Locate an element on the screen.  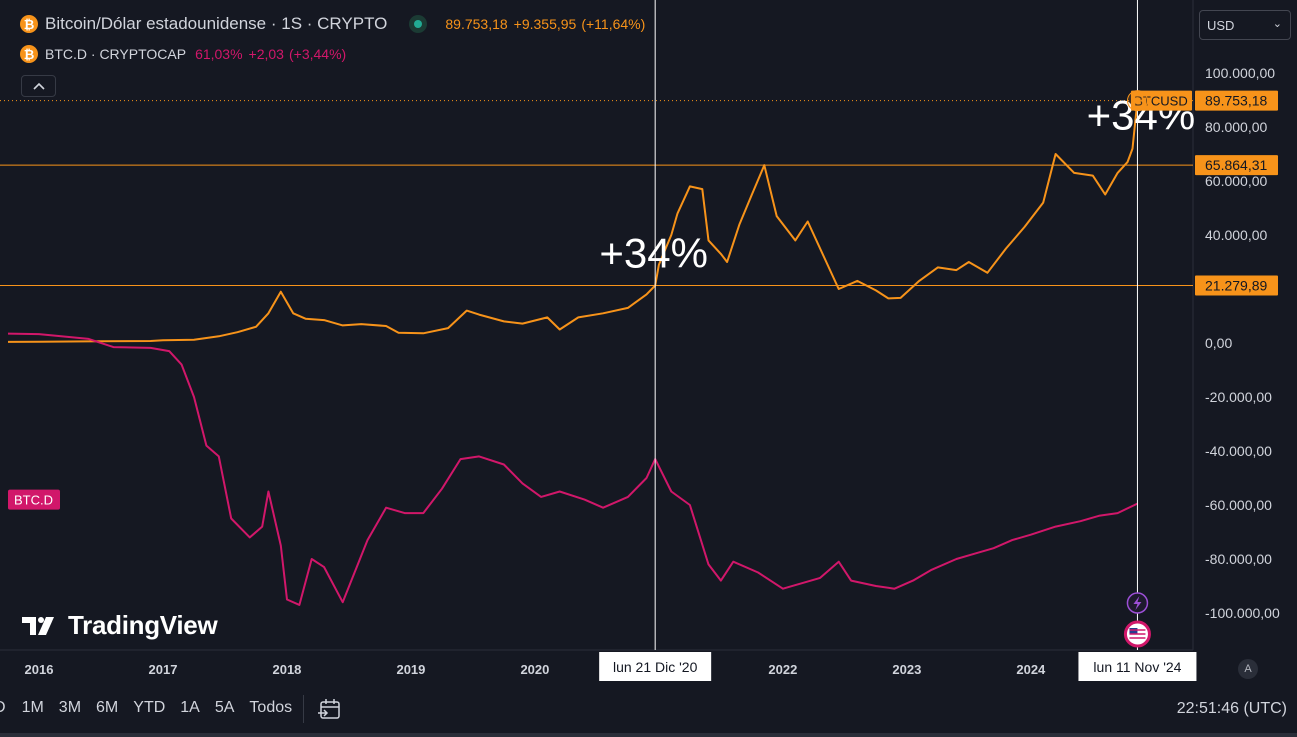
main-series-change-pct: (+11,64%) is located at coordinates (613, 24).